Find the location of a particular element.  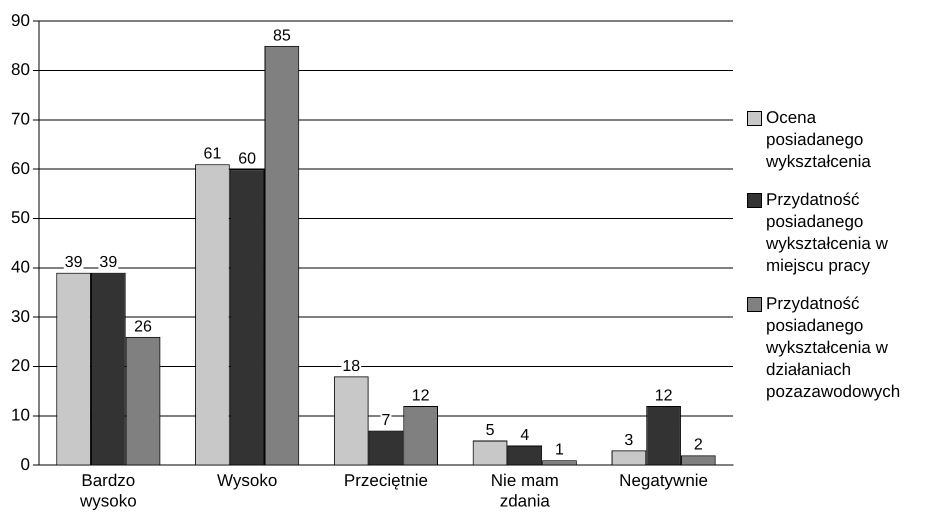

y-tick-label: 80 is located at coordinates (20, 70).